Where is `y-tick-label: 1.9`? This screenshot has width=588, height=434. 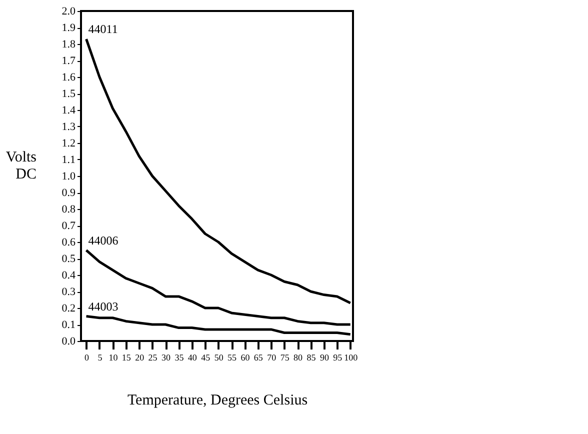
y-tick-label: 1.9 is located at coordinates (69, 28).